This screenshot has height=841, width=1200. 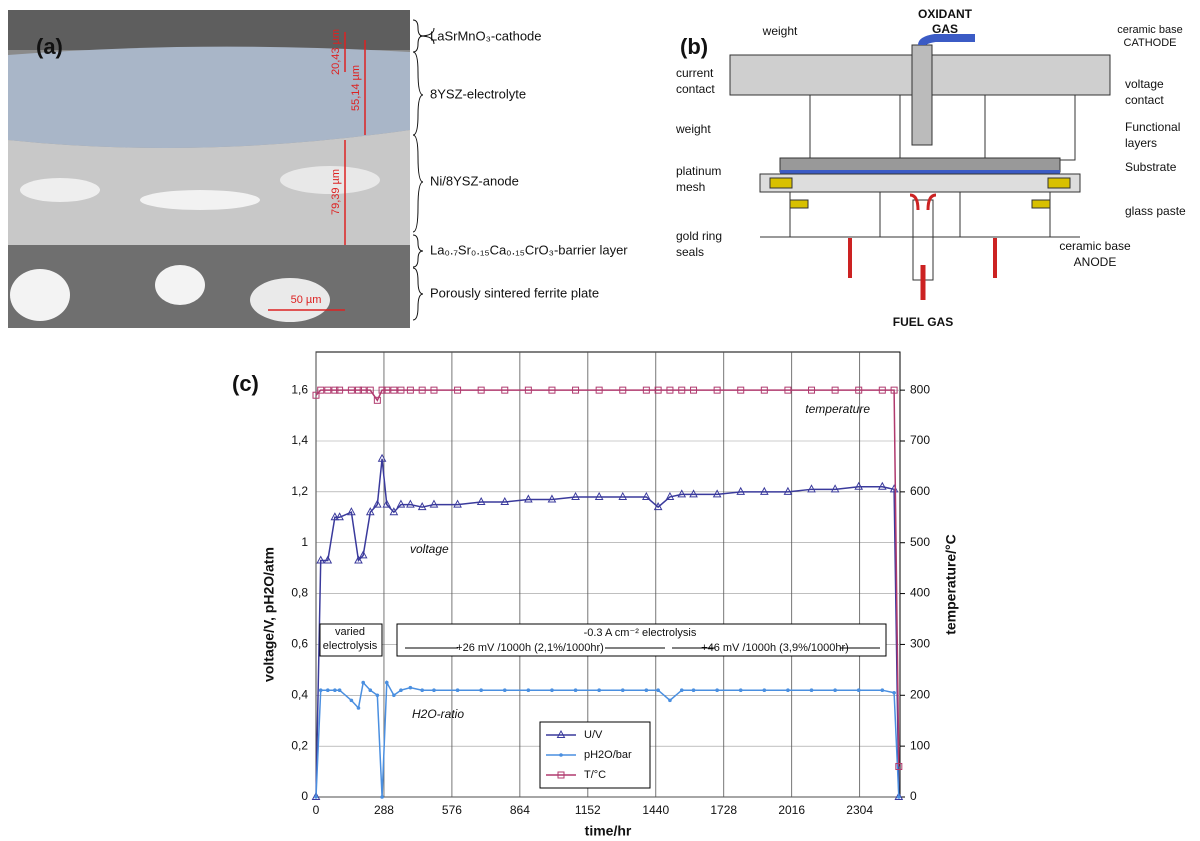 What do you see at coordinates (723, 810) in the screenshot?
I see `x-tick-label: 1728` at bounding box center [723, 810].